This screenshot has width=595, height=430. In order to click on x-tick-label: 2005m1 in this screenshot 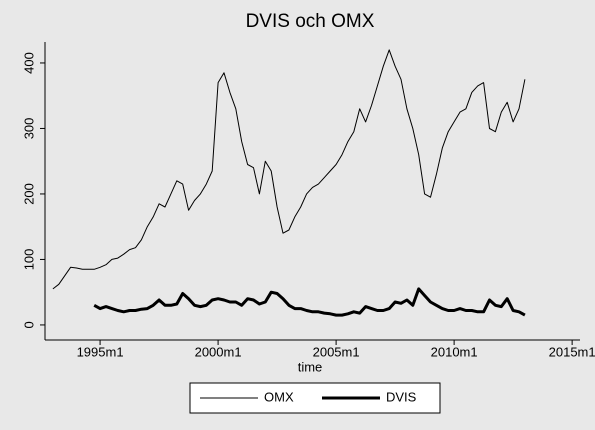, I will do `click(336, 351)`.